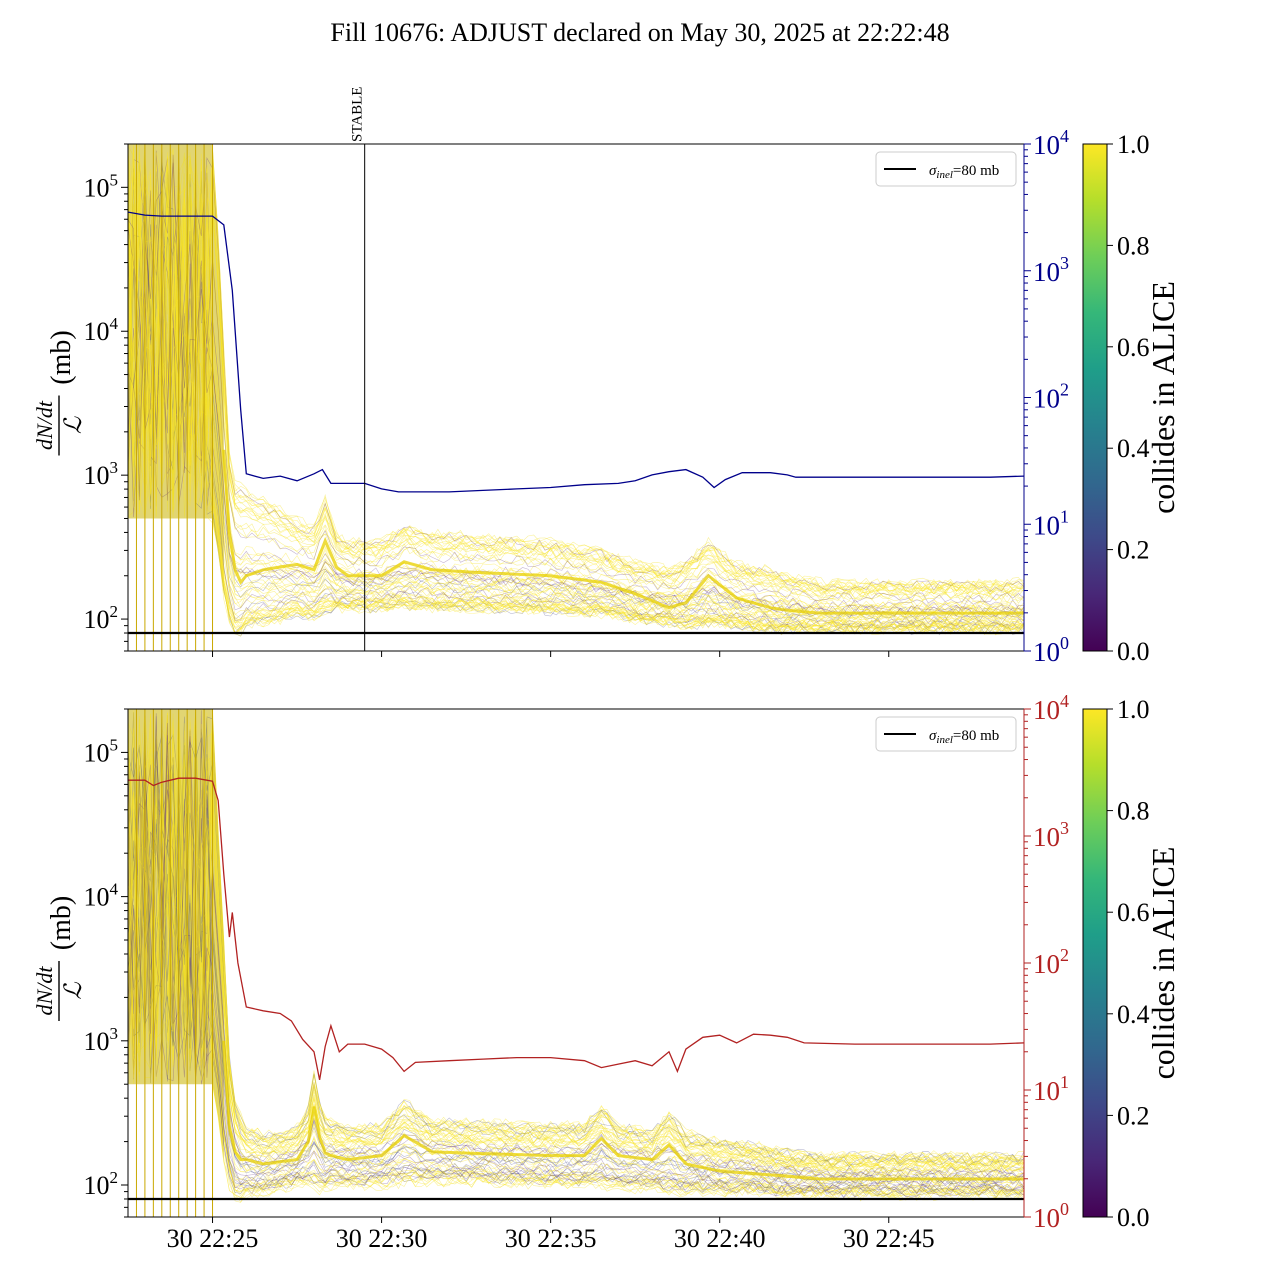 The width and height of the screenshot is (1280, 1280). Describe the element at coordinates (59, 393) in the screenshot. I see `y-axis-label: dN/dt ℒ (mb)` at that location.